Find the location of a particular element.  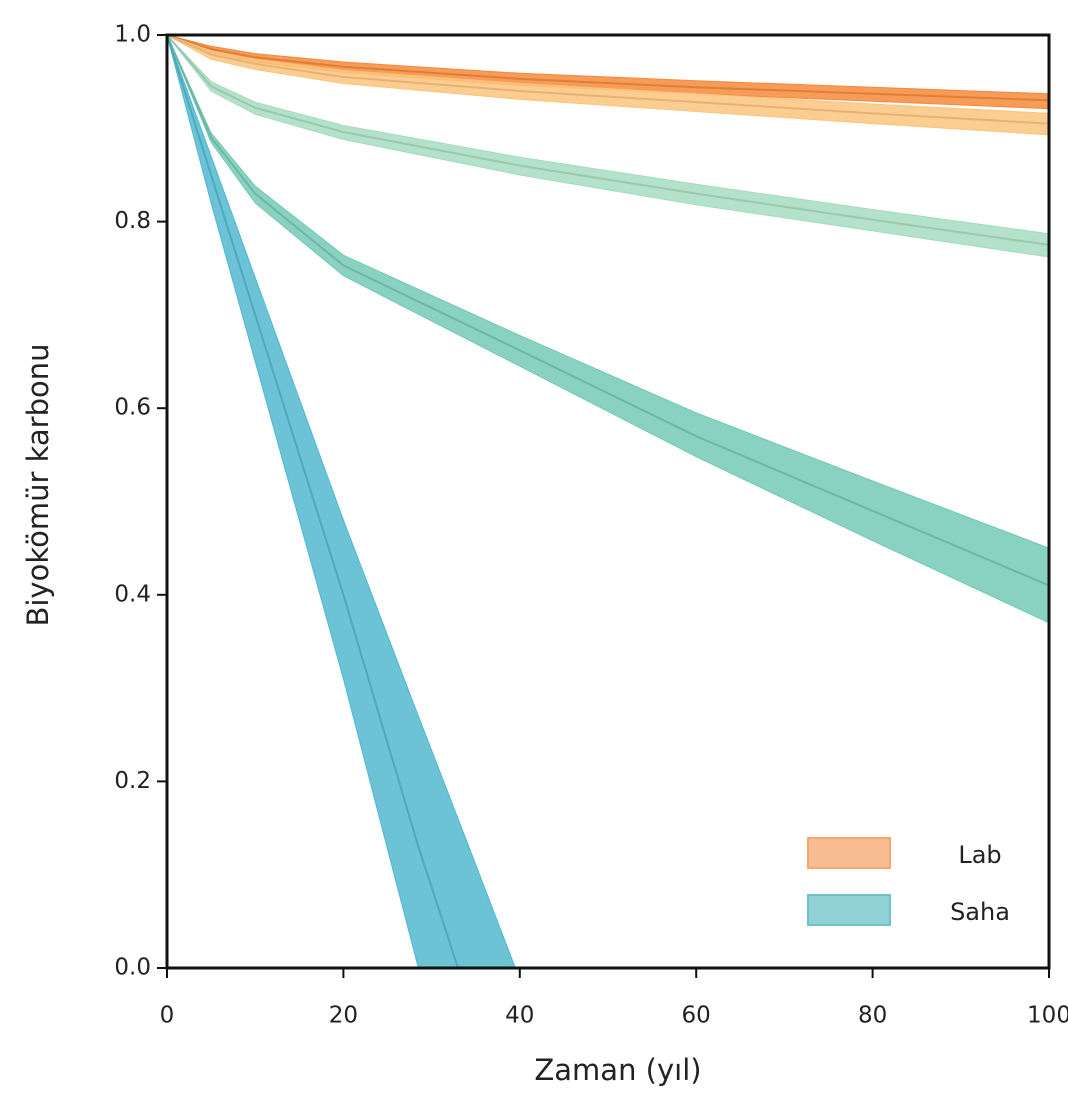

y-tick-label: 0.8 is located at coordinates (132, 221).